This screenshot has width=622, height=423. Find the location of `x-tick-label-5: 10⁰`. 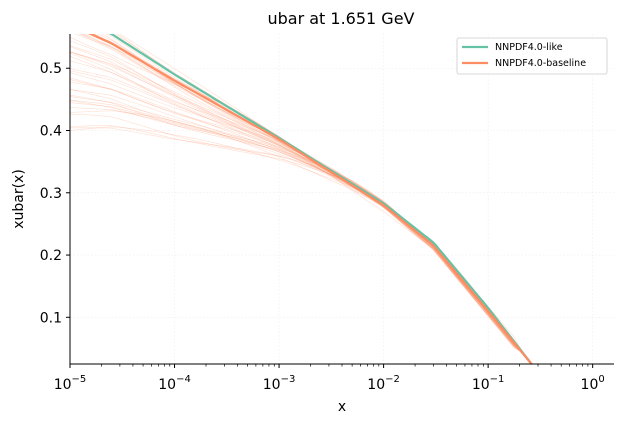

x-tick-label-5: 10⁰ is located at coordinates (593, 383).